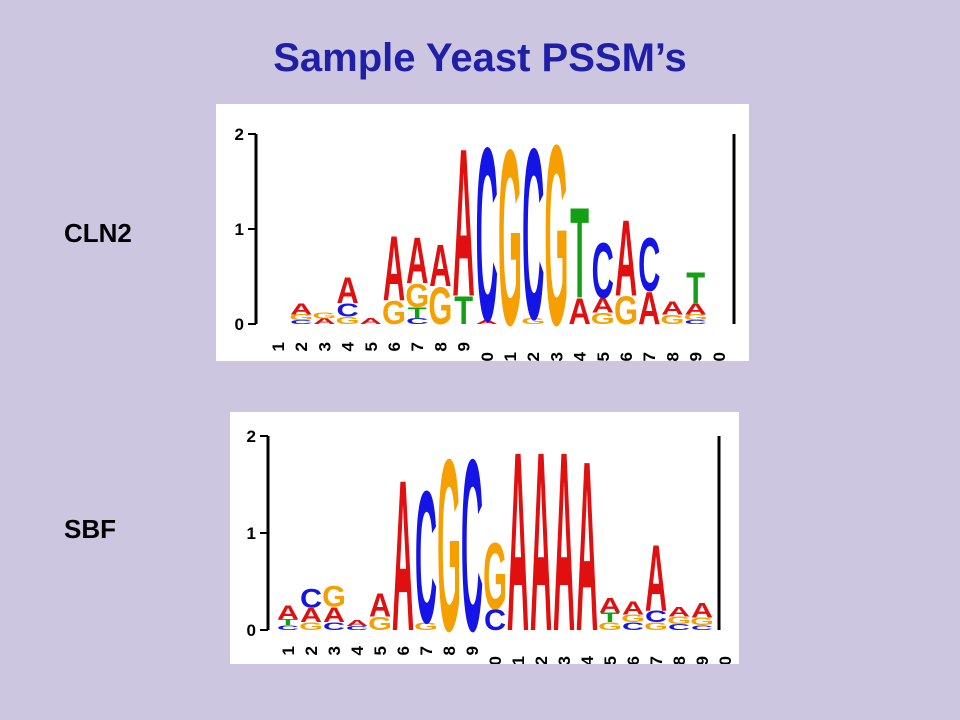  I want to click on x-tick-label: 17, so click(649, 356).